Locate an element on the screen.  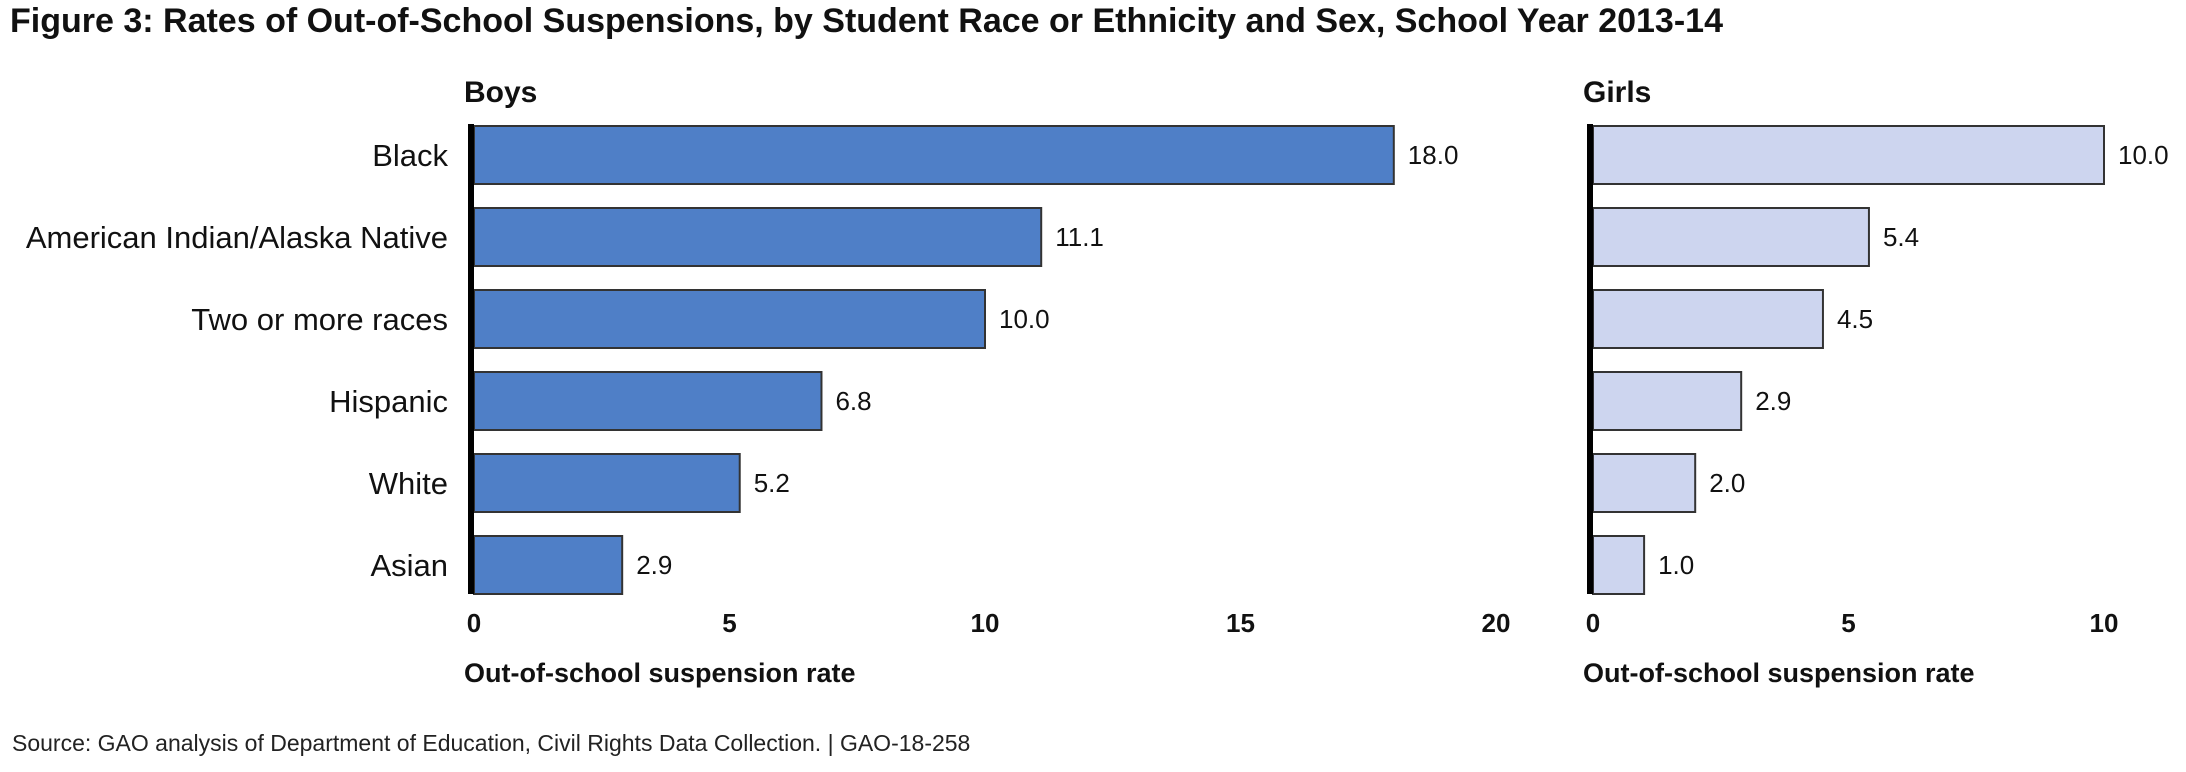
girls-tick-label: 10 is located at coordinates (2104, 623).